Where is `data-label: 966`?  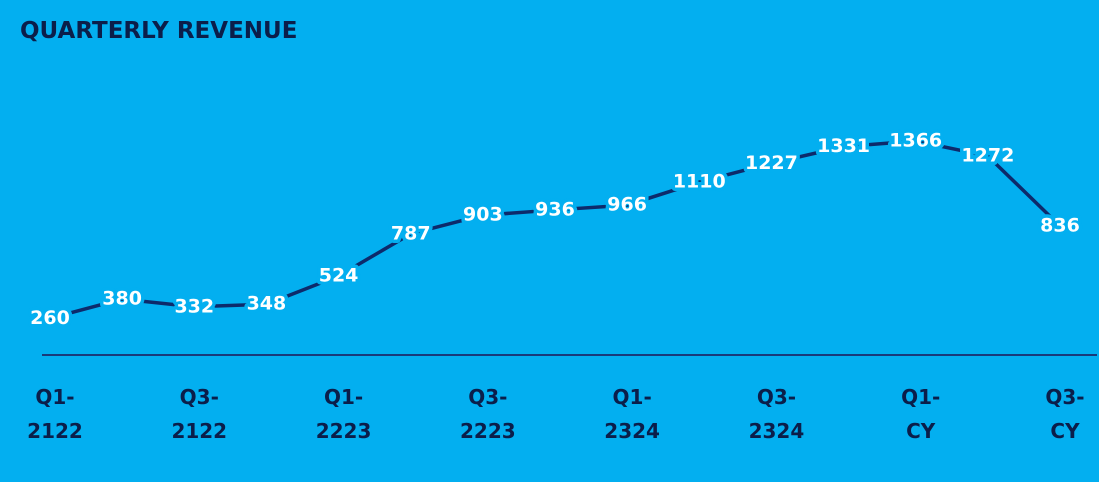 data-label: 966 is located at coordinates (627, 205).